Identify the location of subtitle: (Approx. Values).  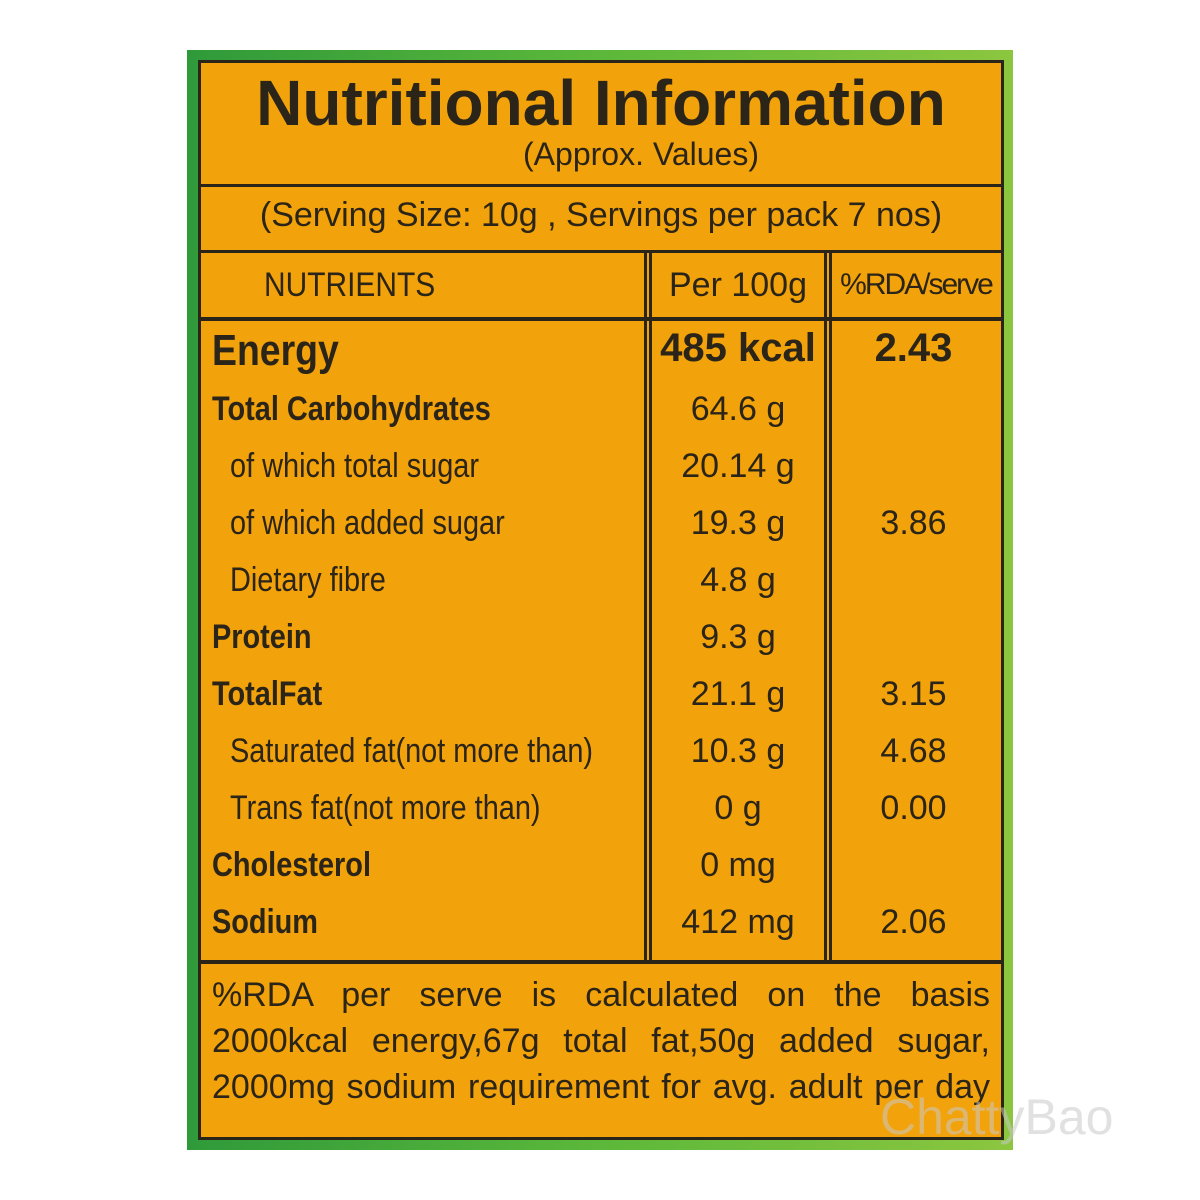
(641, 154).